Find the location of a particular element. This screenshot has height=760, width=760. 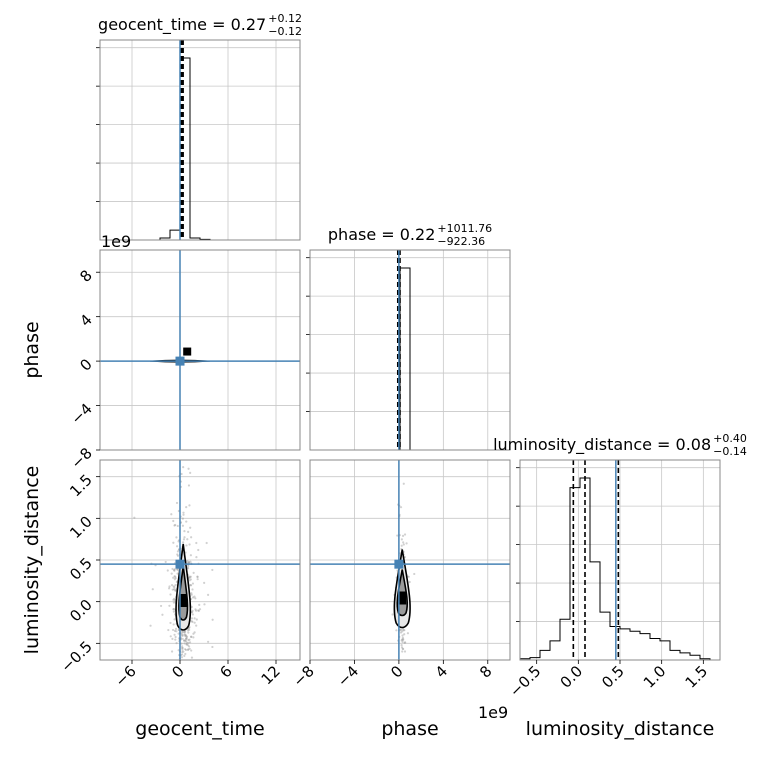

x-tick-label: 1.5 is located at coordinates (697, 677).